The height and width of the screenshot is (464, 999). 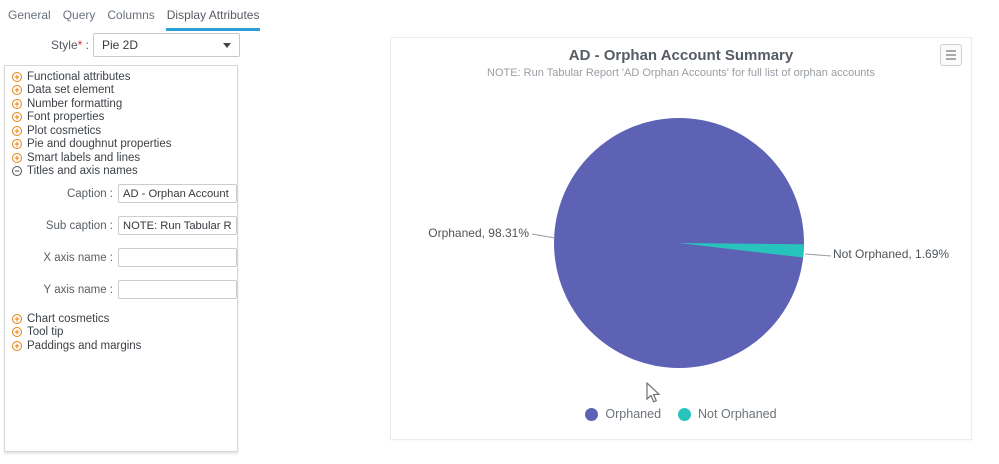 I want to click on tree-item-paddings-margins: + Paddings and margins, so click(x=121, y=346).